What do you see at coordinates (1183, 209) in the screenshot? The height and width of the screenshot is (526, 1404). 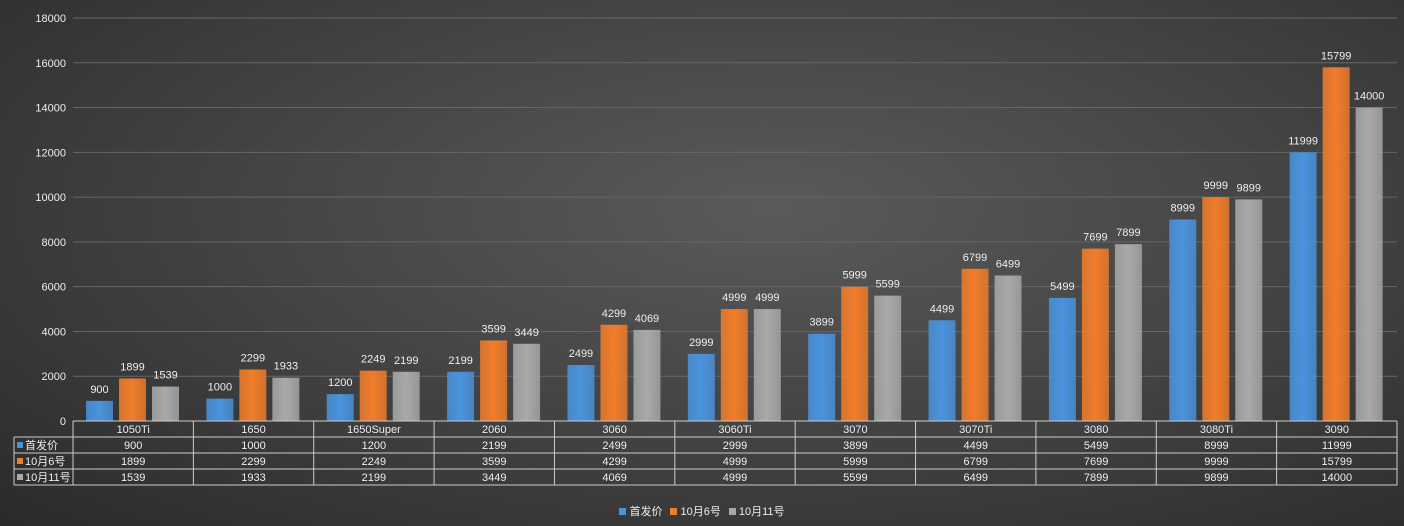 I see `data-label: 8999` at bounding box center [1183, 209].